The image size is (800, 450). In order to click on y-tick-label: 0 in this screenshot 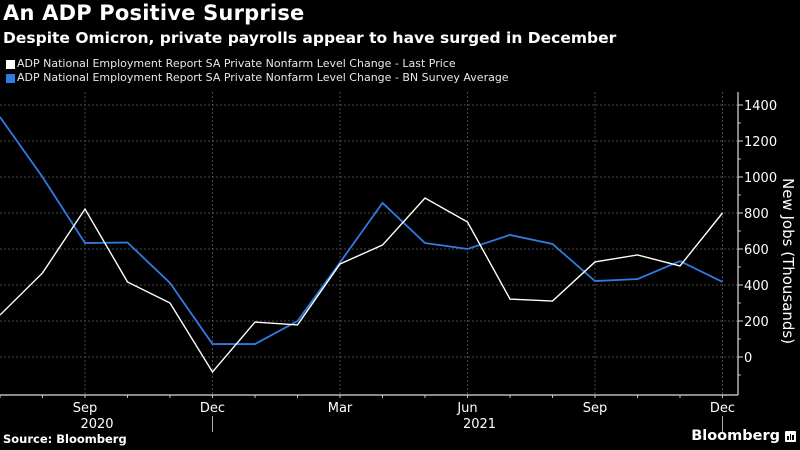, I will do `click(748, 358)`.